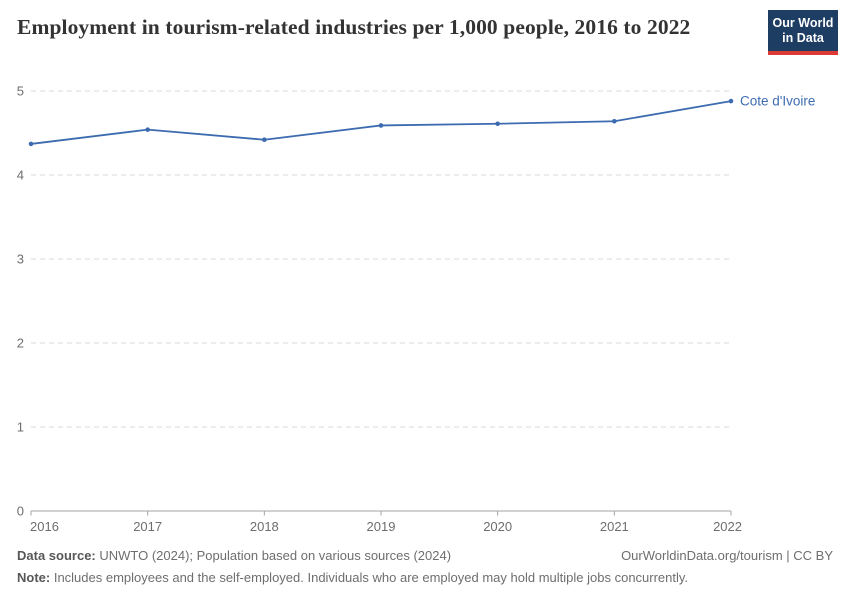 The width and height of the screenshot is (850, 600). Describe the element at coordinates (20, 91) in the screenshot. I see `y-tick-label-5: 5` at that location.